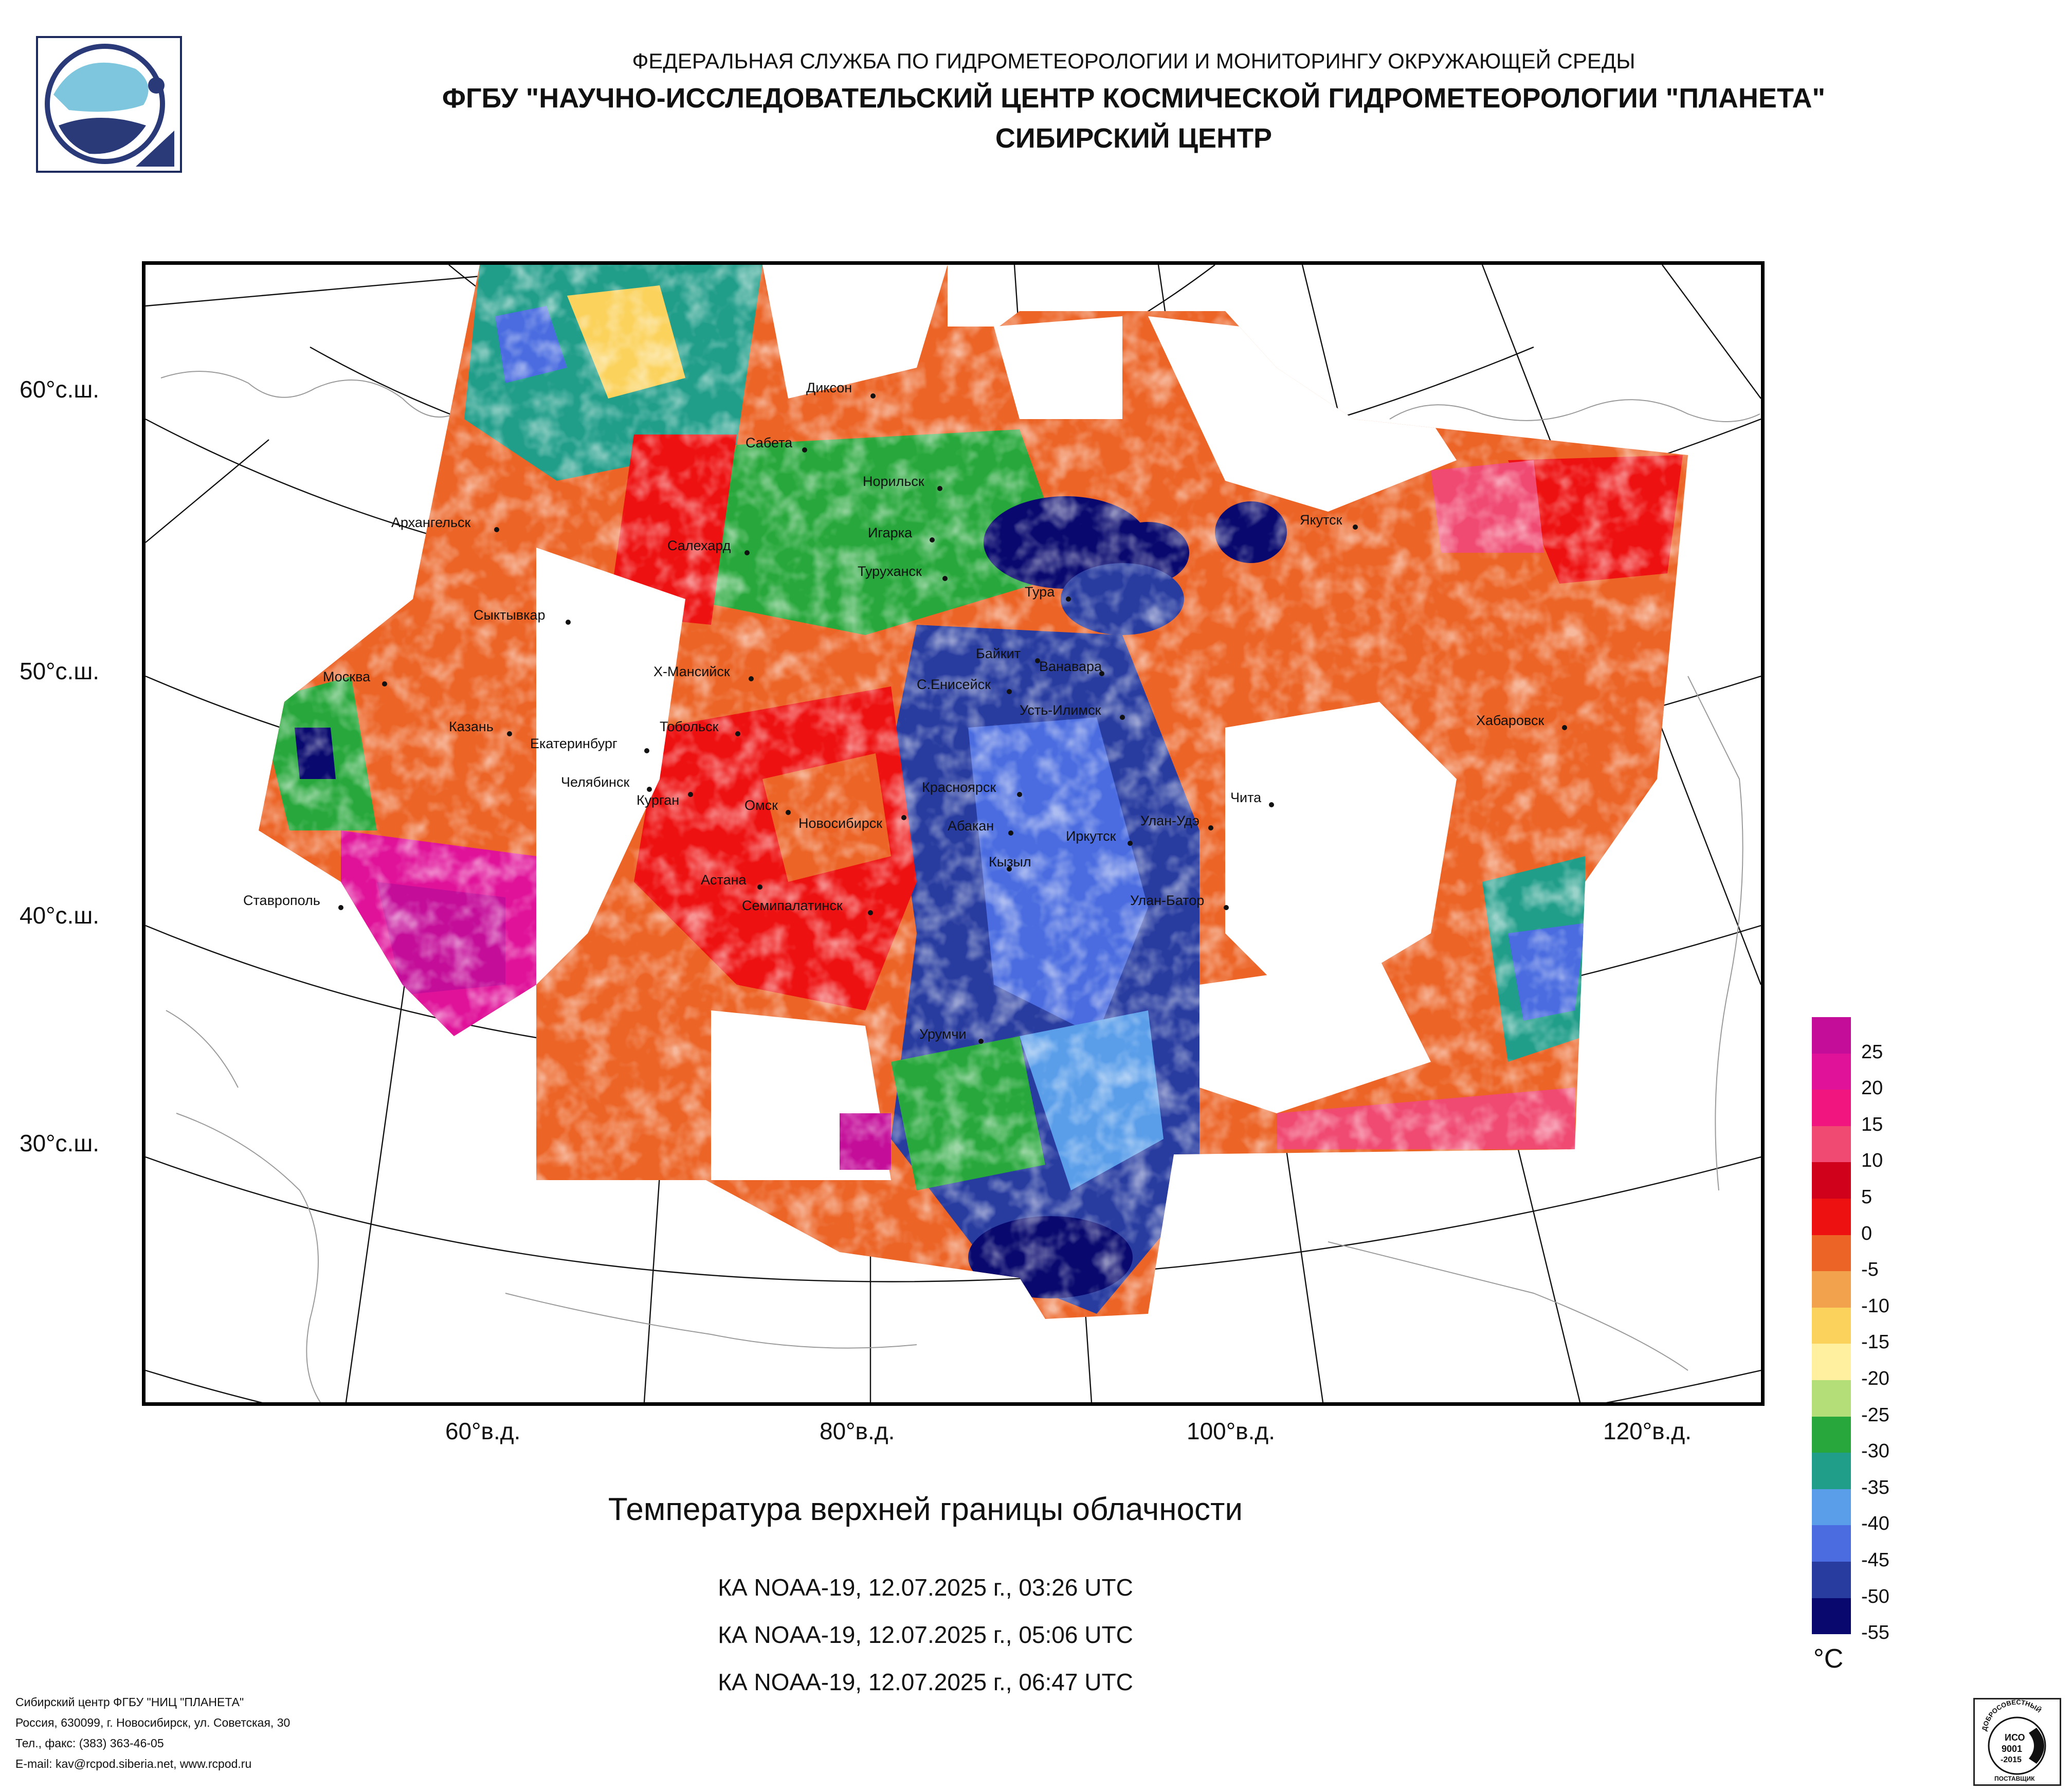  I want to click on city-ust-ilimsk: Усть-Илимск, so click(1060, 710).